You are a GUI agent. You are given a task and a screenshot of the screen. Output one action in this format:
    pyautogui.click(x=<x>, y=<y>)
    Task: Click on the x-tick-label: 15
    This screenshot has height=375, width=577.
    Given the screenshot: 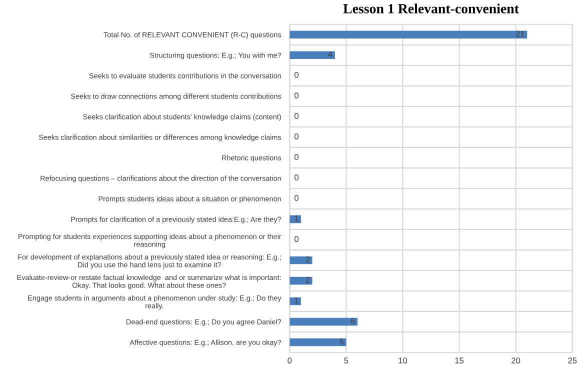 What is the action you would take?
    pyautogui.click(x=459, y=361)
    